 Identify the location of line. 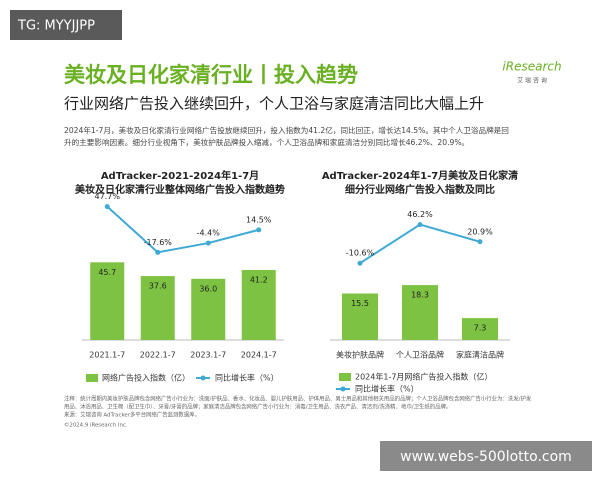
(183, 229).